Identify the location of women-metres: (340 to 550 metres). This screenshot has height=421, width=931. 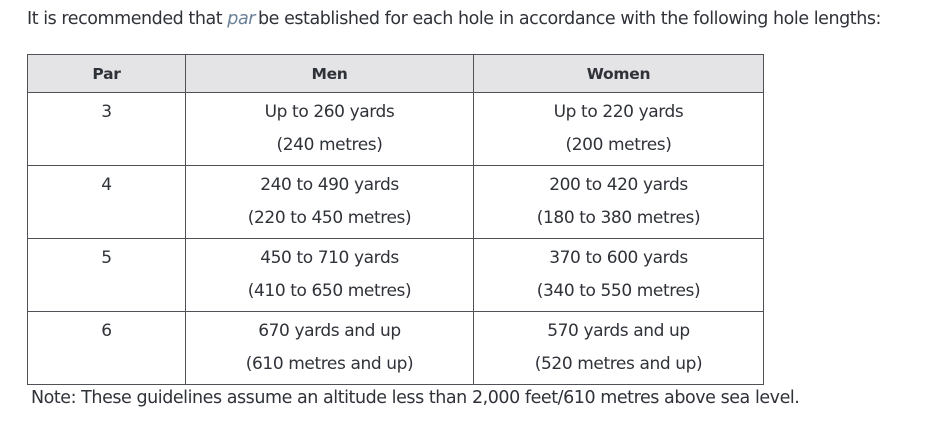
(618, 291).